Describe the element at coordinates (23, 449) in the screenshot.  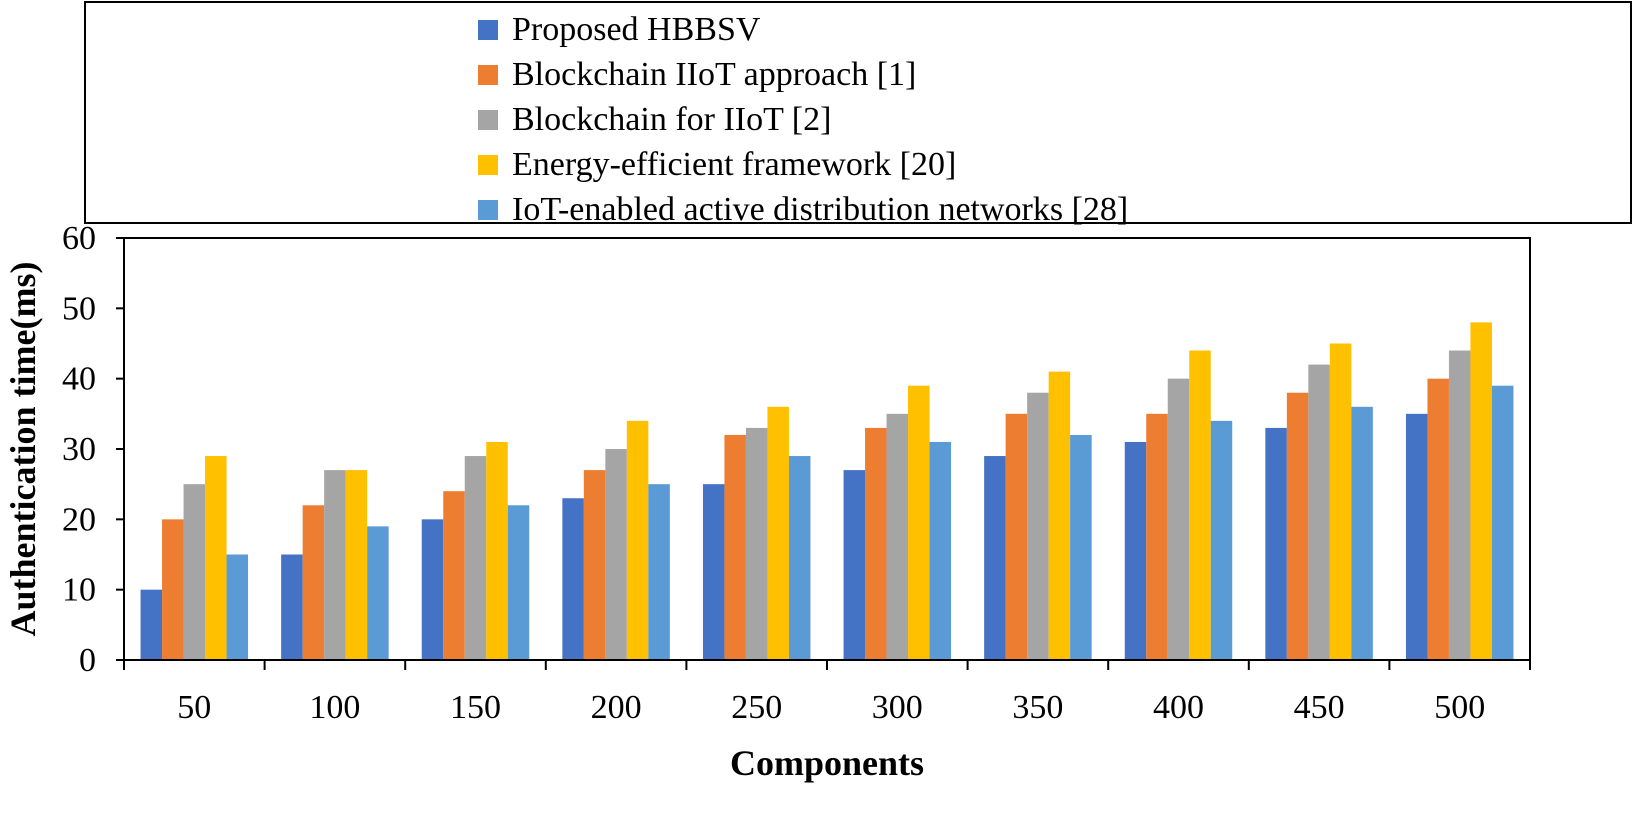
I see `y-axis-title: Authentication time(ms)` at that location.